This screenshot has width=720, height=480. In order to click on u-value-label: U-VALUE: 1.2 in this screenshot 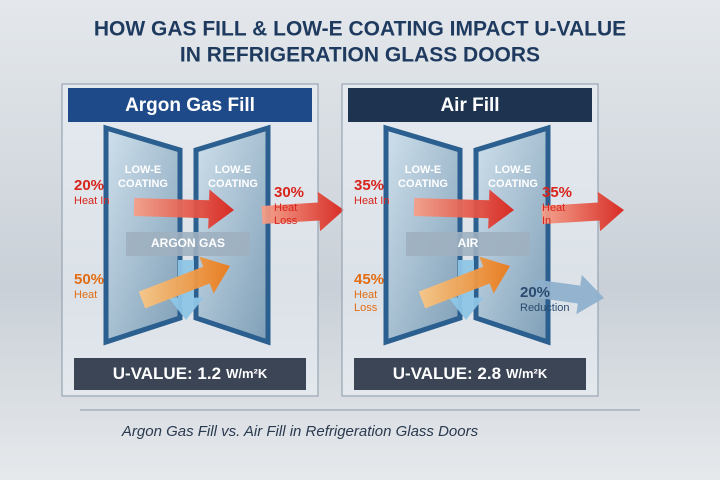, I will do `click(167, 373)`.